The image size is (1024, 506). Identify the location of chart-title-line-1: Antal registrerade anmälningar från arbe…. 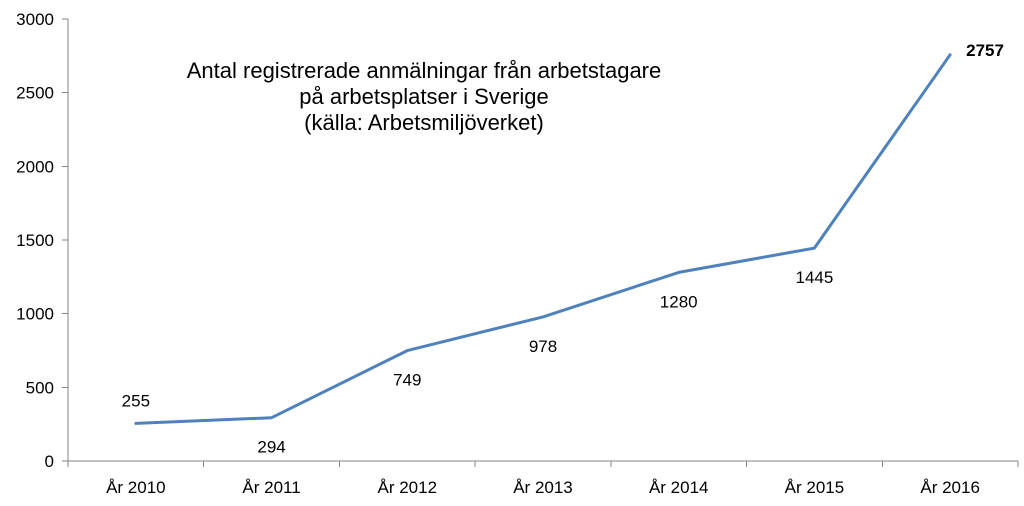
(424, 70).